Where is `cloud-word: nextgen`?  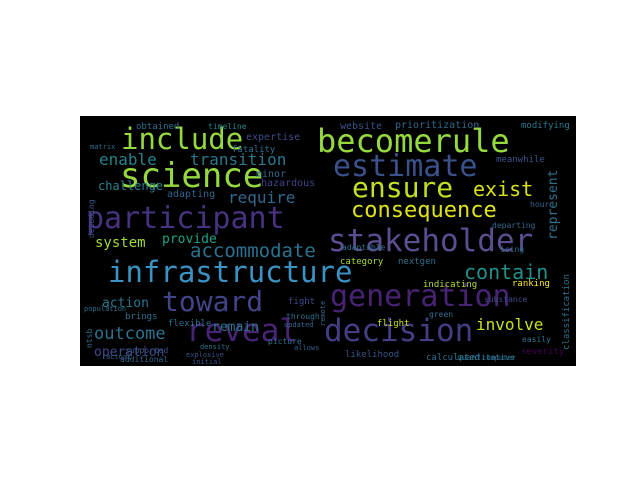 cloud-word: nextgen is located at coordinates (417, 262).